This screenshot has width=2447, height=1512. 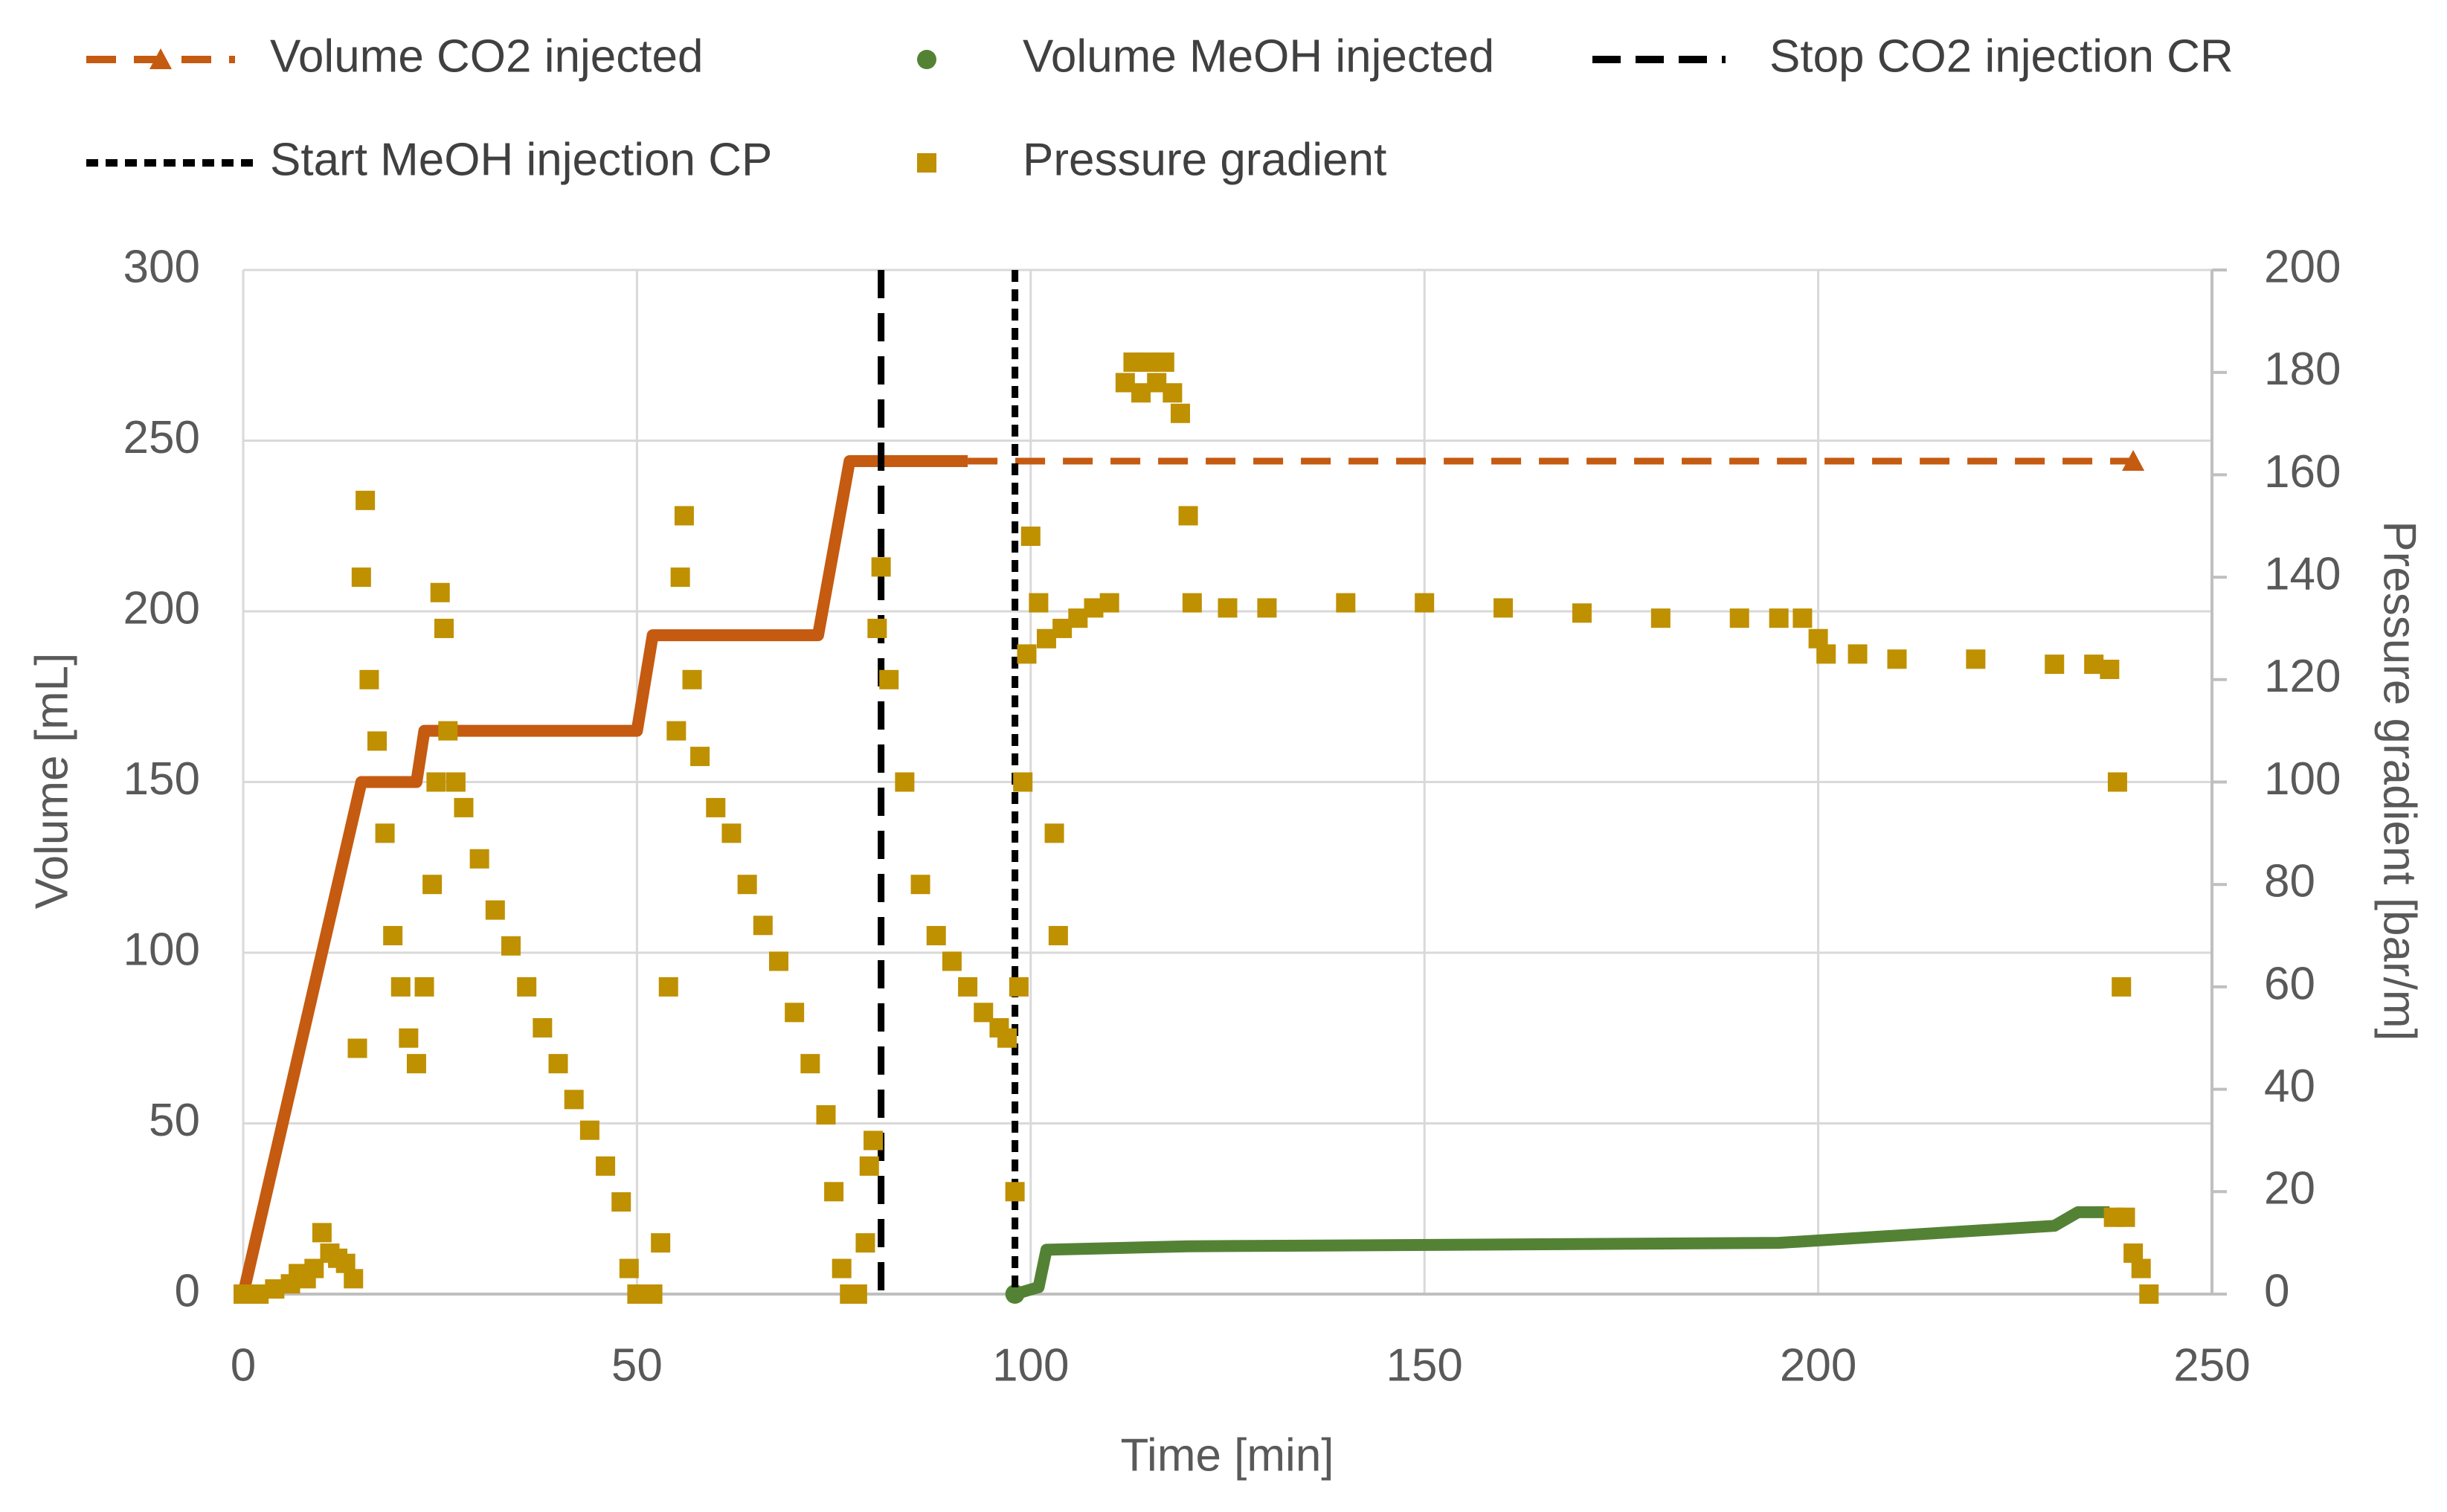 What do you see at coordinates (637, 1365) in the screenshot?
I see `x-tick-label: 50` at bounding box center [637, 1365].